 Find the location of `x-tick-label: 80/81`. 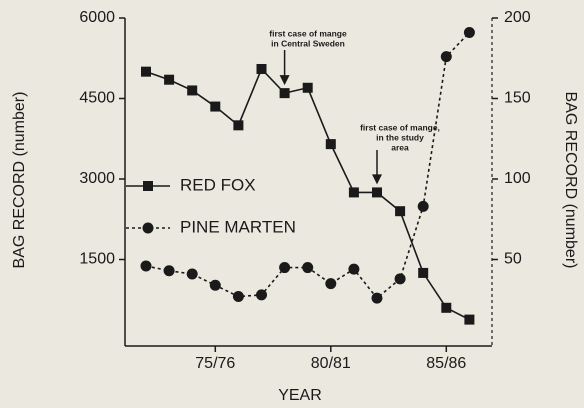

x-tick-label: 80/81 is located at coordinates (331, 363).